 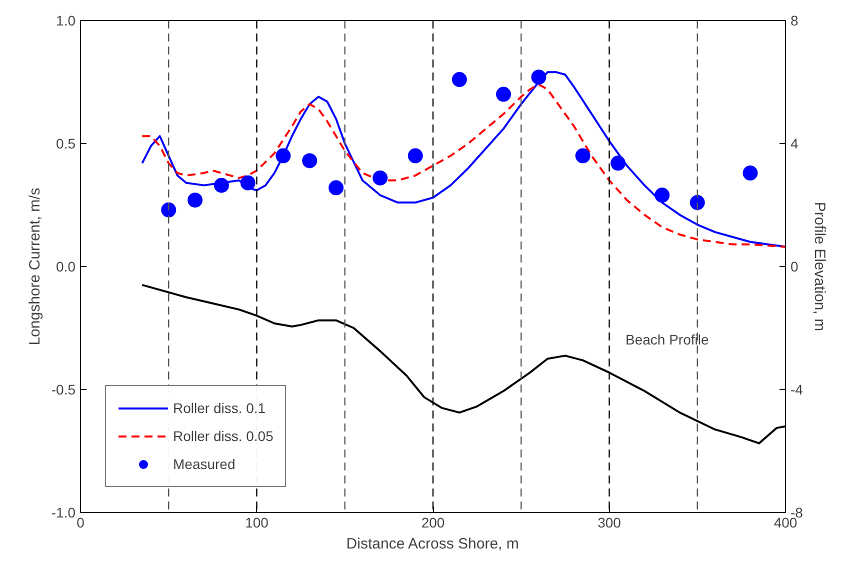 What do you see at coordinates (204, 464) in the screenshot?
I see `legend-label: Measured` at bounding box center [204, 464].